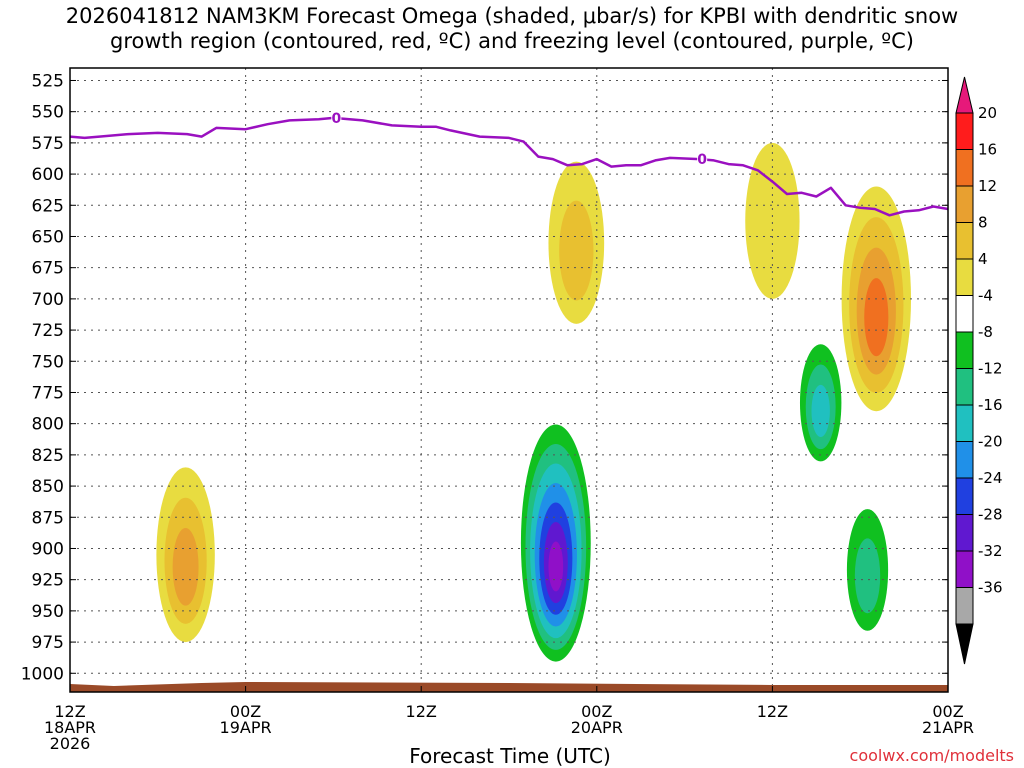  I want to click on x-tick-label-0-0: 12Z, so click(69, 711).